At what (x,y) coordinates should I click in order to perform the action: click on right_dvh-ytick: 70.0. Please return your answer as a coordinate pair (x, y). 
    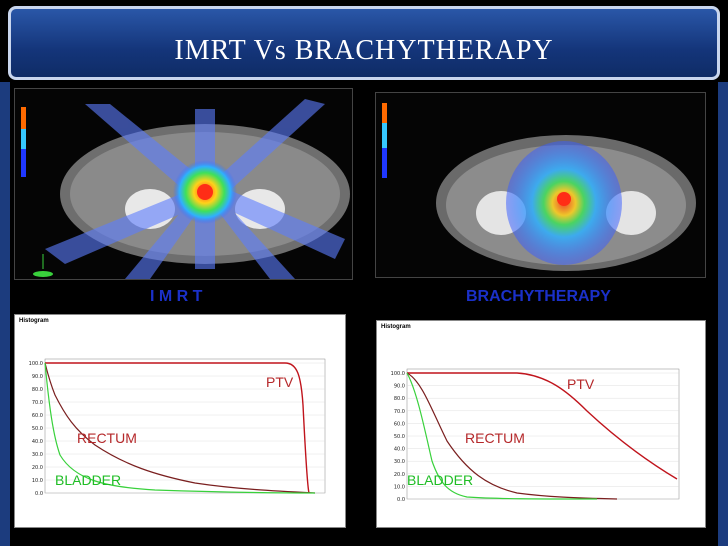
    Looking at the image, I should click on (399, 412).